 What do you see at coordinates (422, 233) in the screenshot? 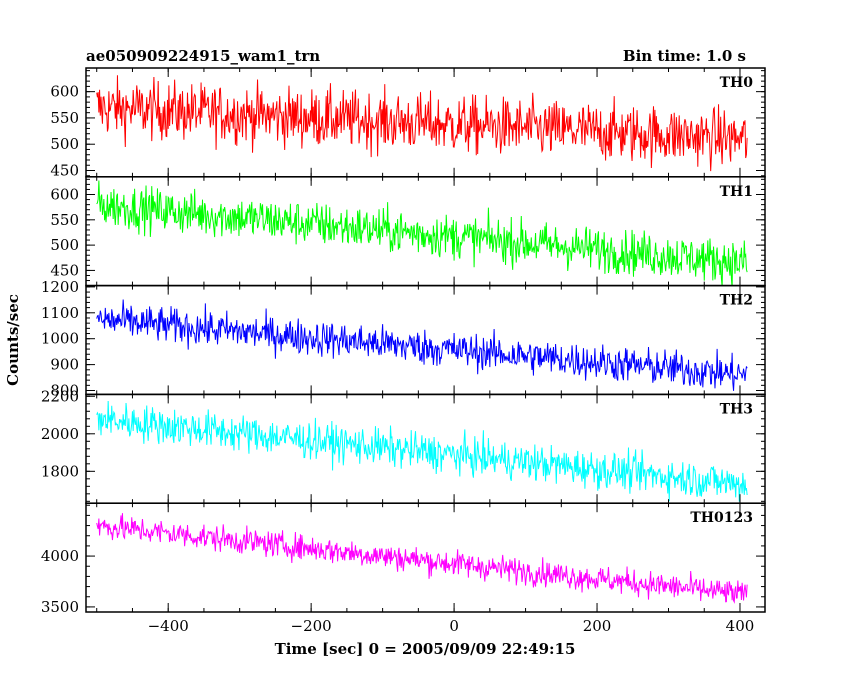
I see `series-line-th1` at bounding box center [422, 233].